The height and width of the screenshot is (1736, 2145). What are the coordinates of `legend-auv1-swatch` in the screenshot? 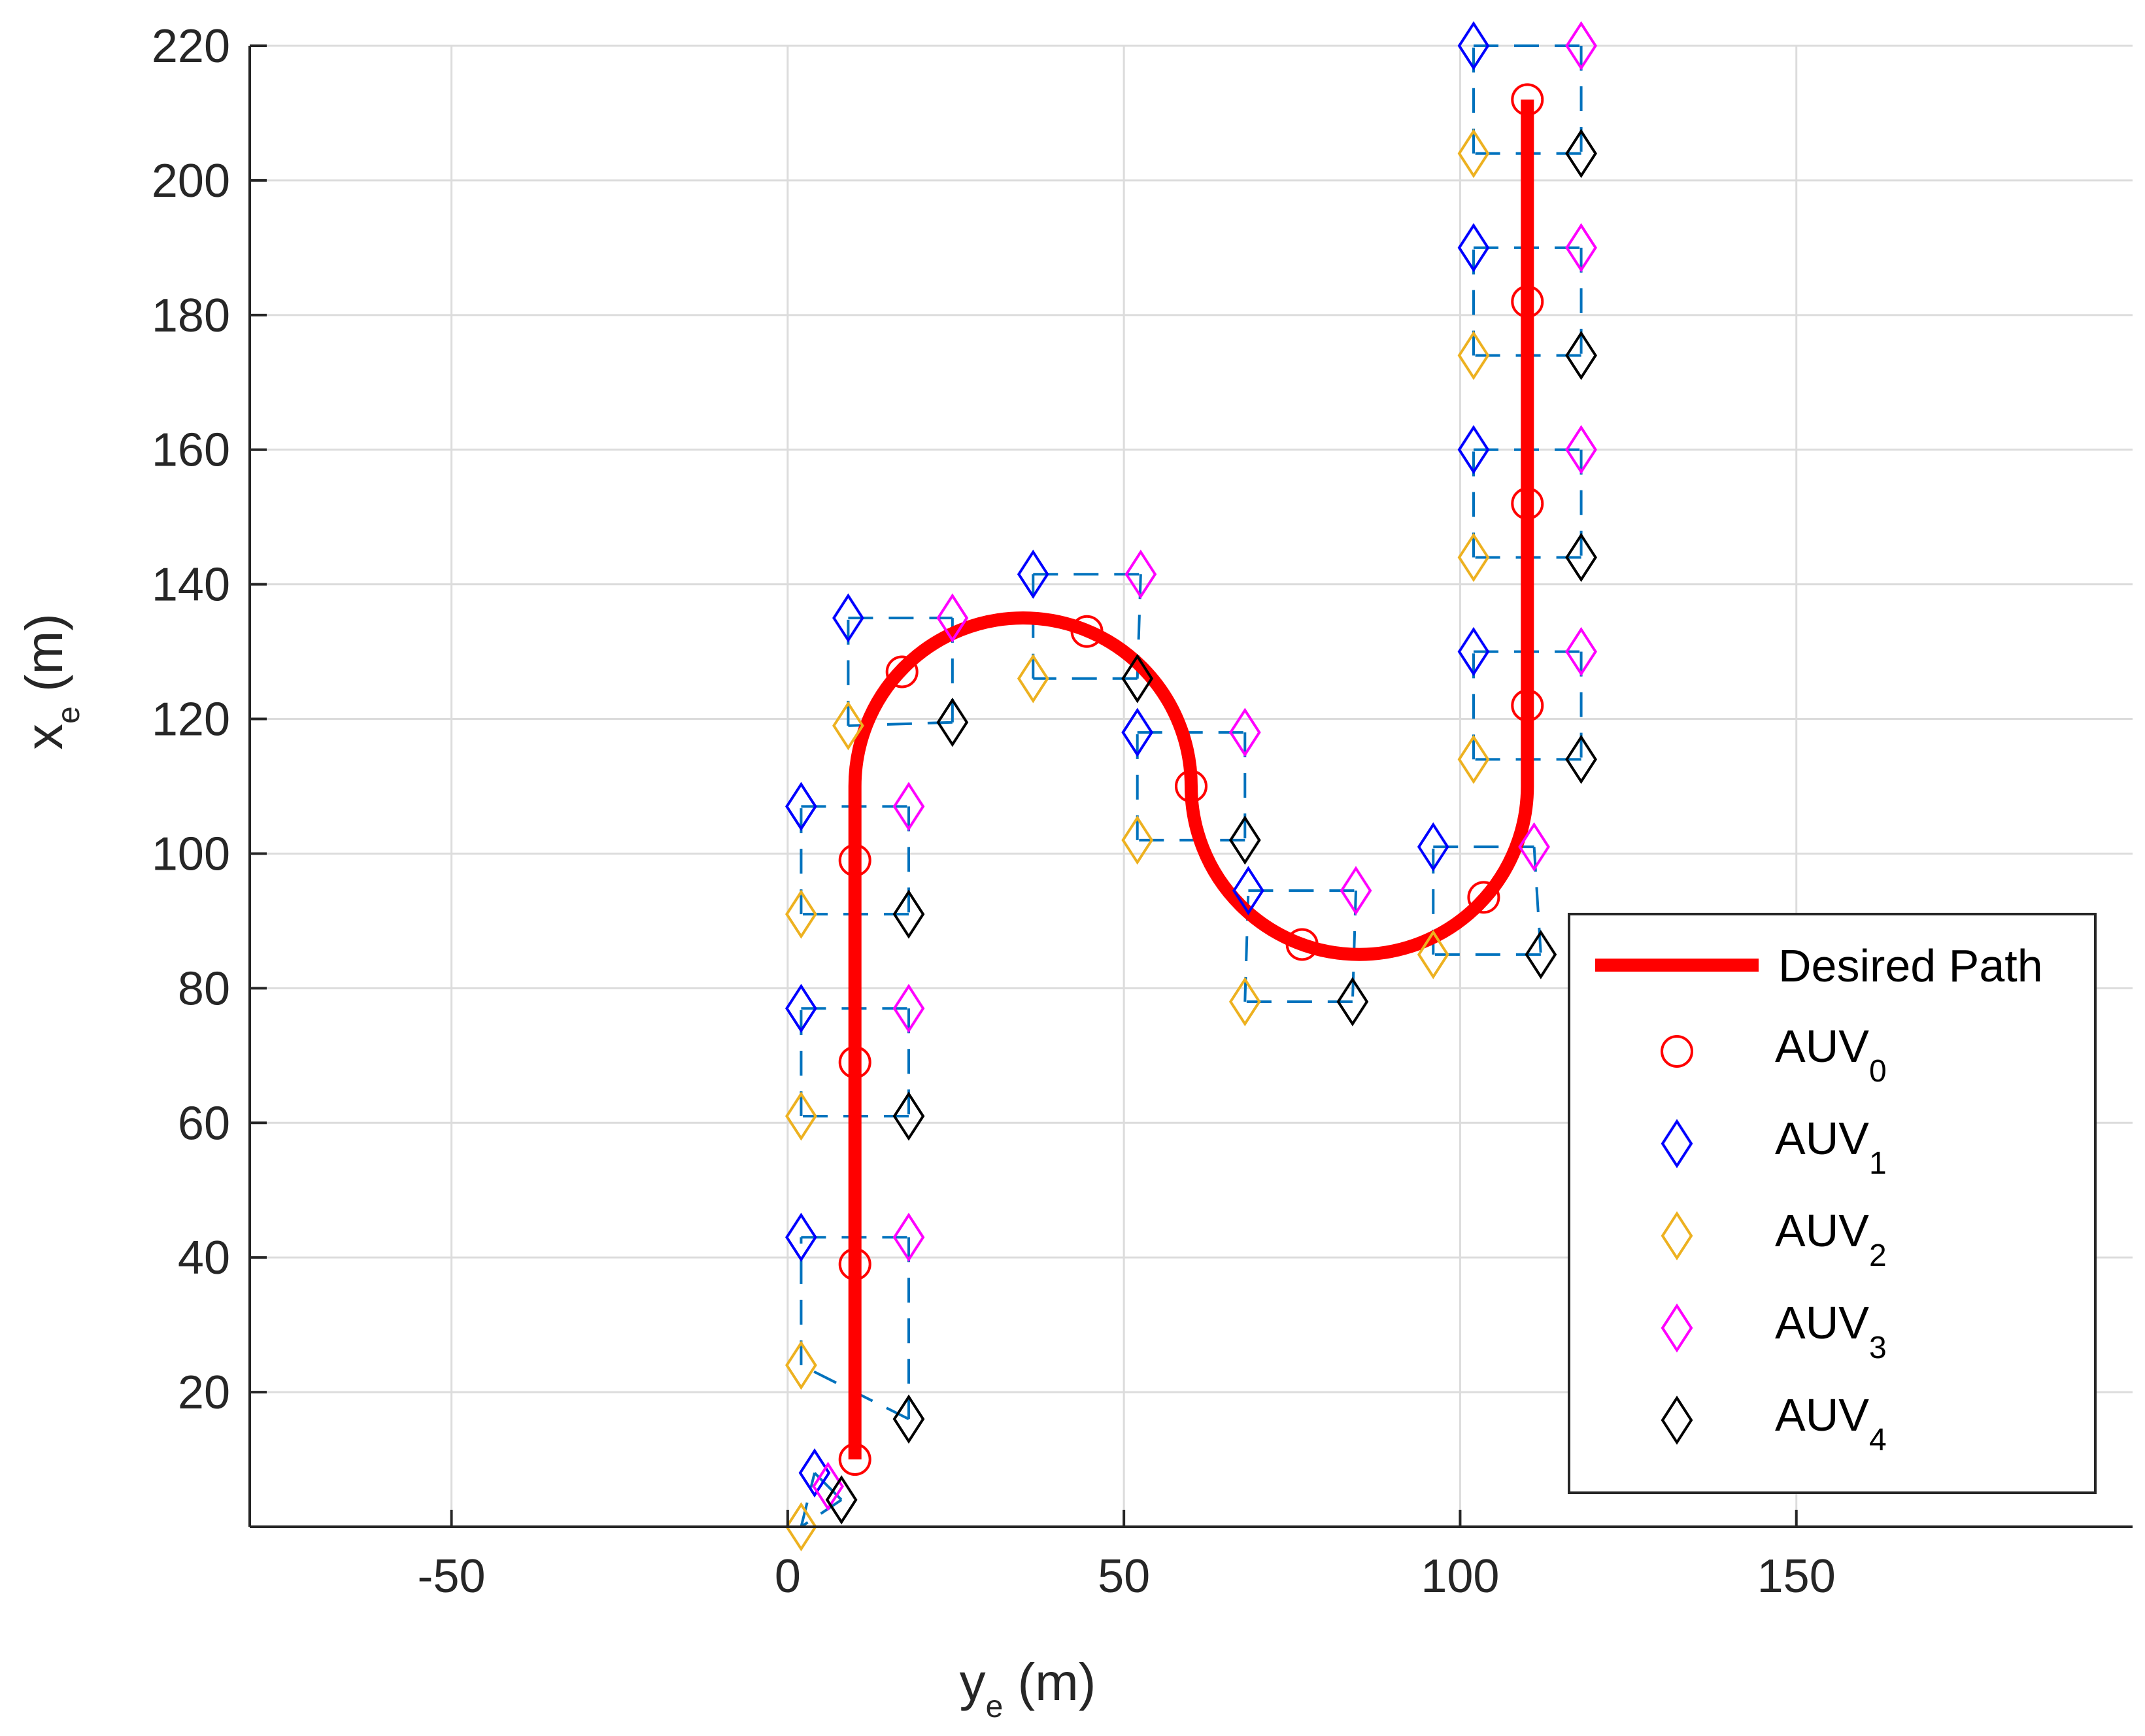 It's located at (1677, 1144).